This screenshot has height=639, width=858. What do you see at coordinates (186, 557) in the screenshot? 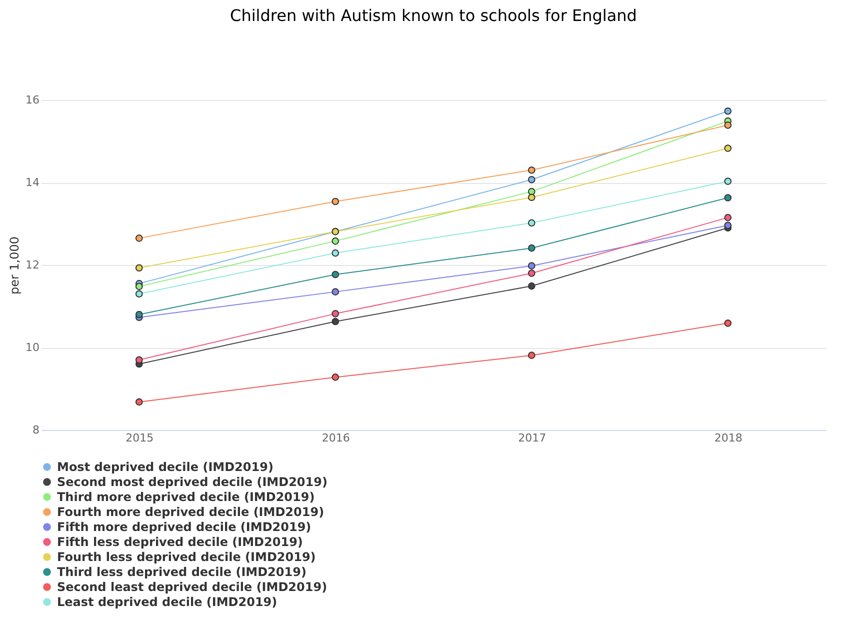
I see `legend-label: Fourth less deprived decile (IMD2019)` at bounding box center [186, 557].